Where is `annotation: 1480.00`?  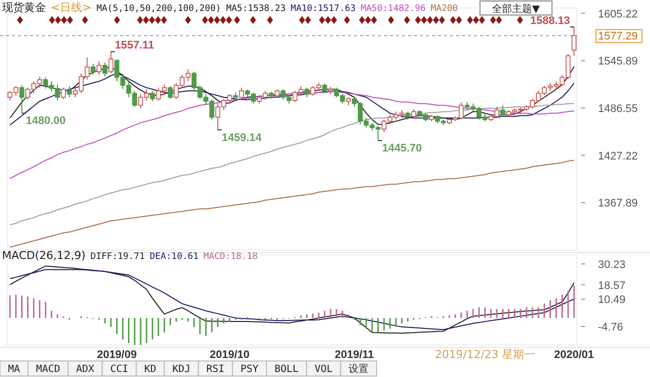 annotation: 1480.00 is located at coordinates (46, 121).